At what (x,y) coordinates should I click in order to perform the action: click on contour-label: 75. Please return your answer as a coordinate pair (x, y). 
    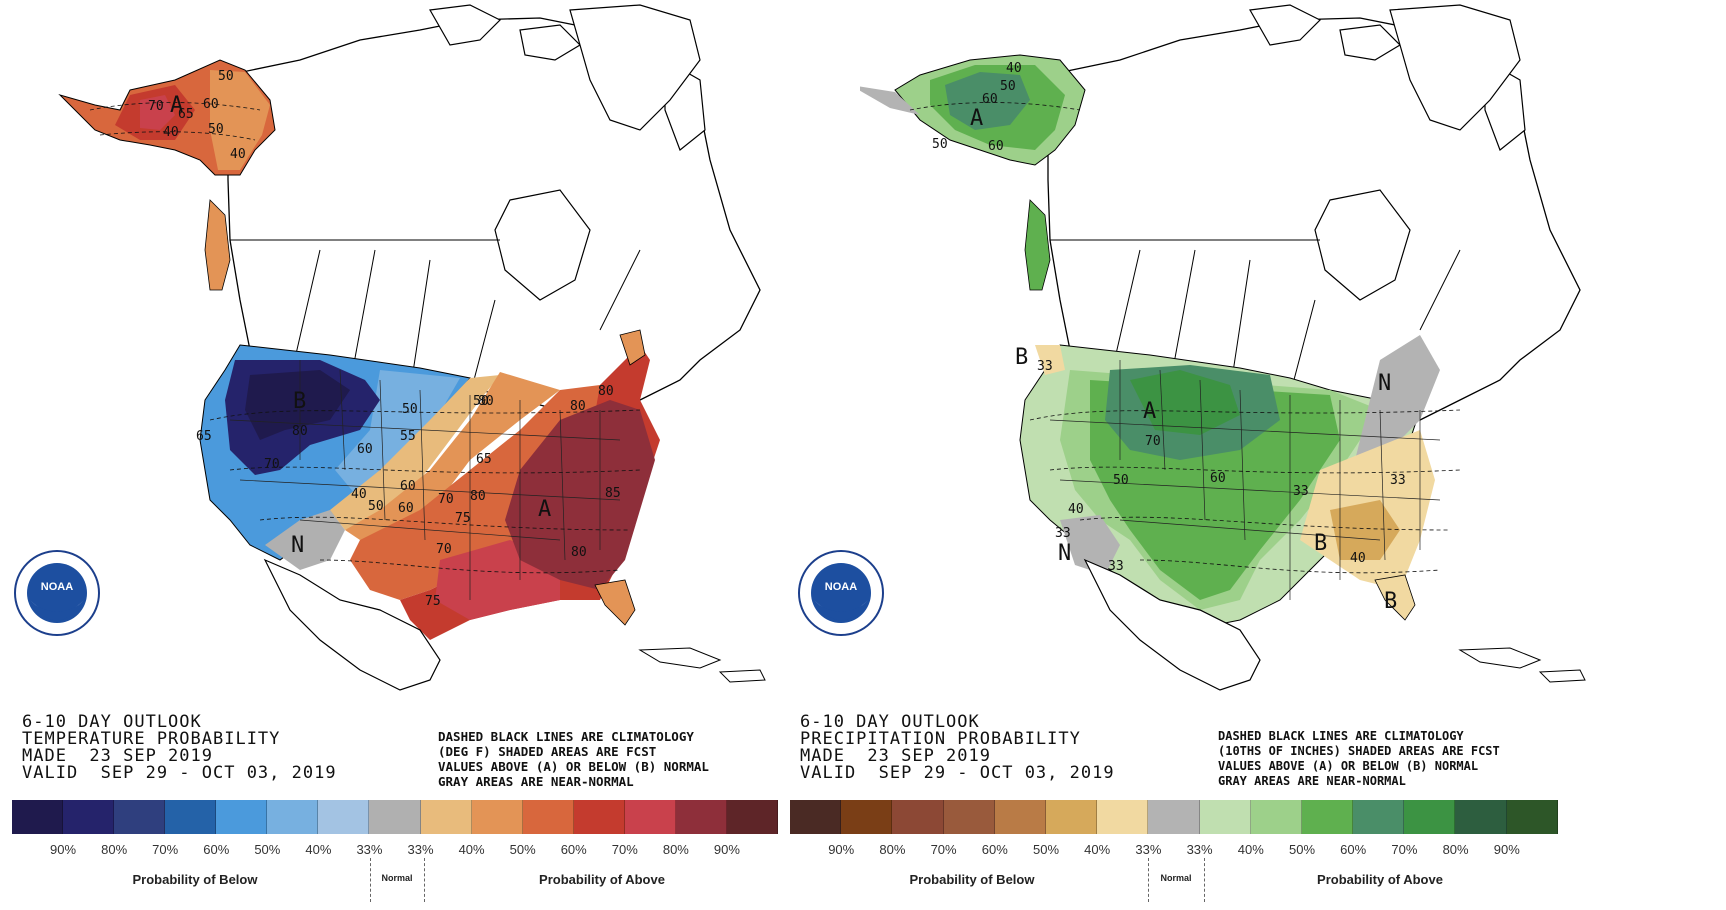
    Looking at the image, I should click on (433, 601).